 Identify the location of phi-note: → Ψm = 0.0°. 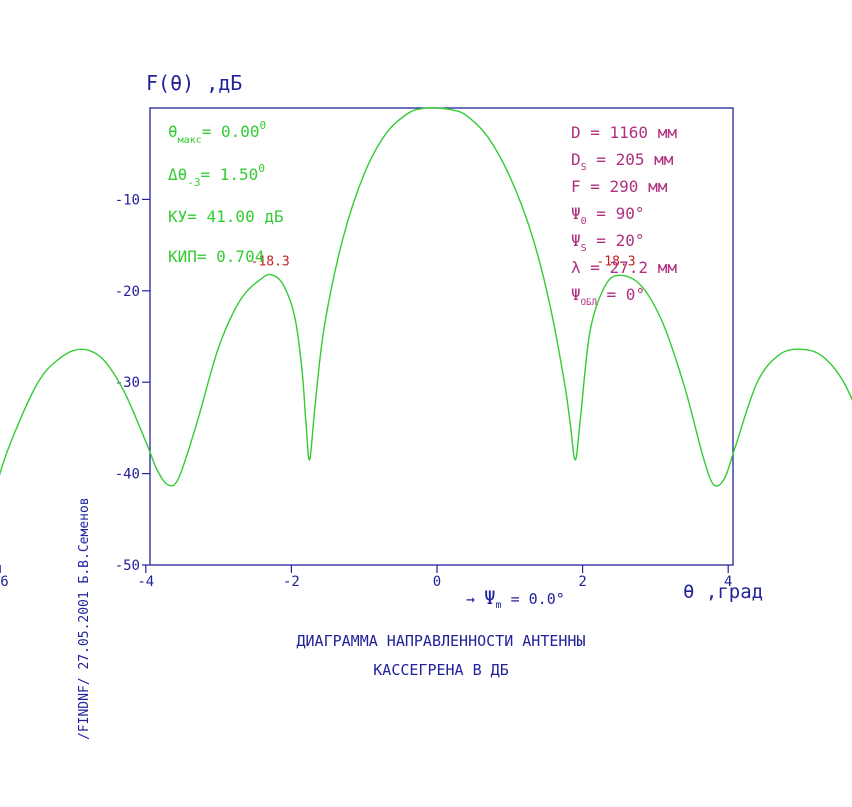
(515, 599).